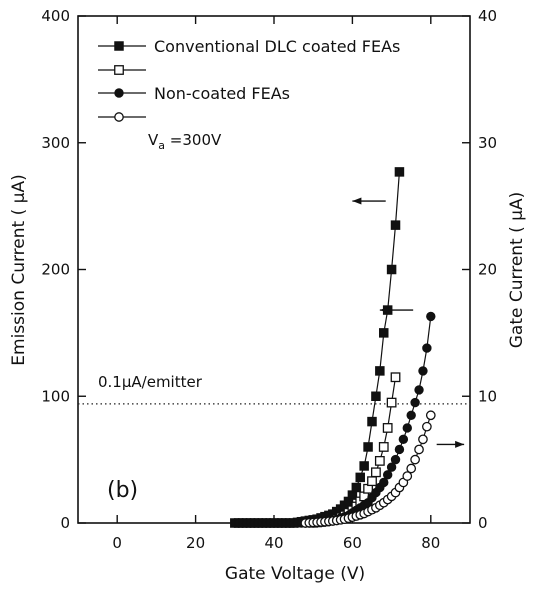 This screenshot has width=534, height=589. Describe the element at coordinates (55, 143) in the screenshot. I see `y-tick-label-left: 300` at that location.